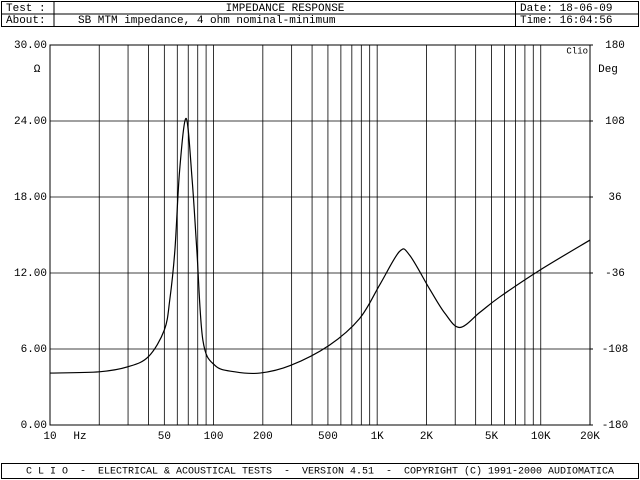  Describe the element at coordinates (427, 437) in the screenshot. I see `x-tick-label: 2K` at that location.